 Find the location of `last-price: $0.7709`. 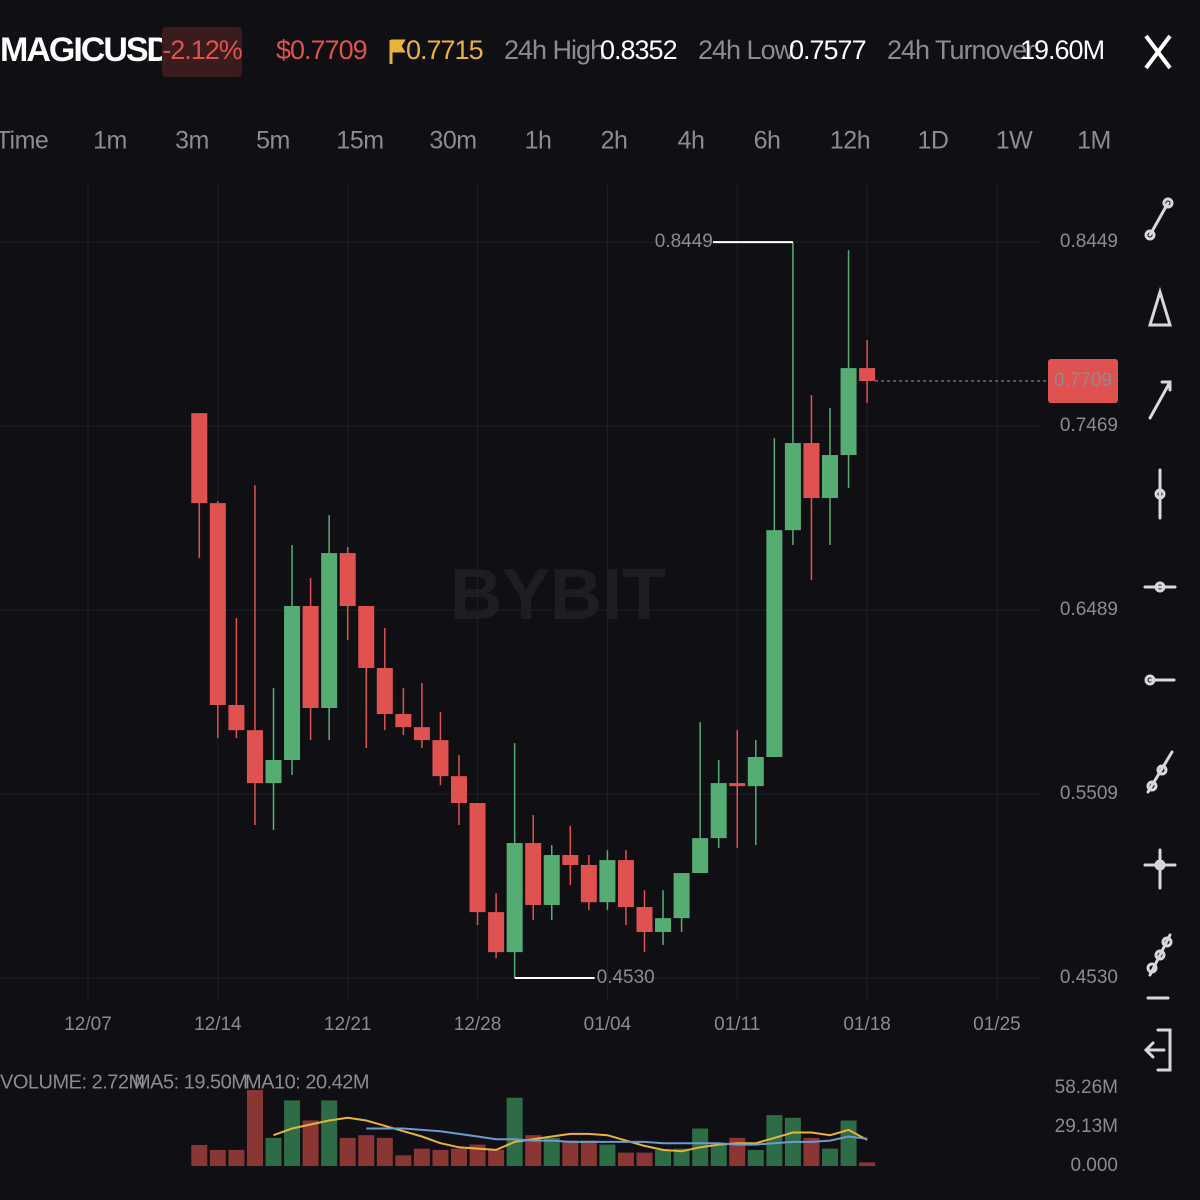

last-price: $0.7709 is located at coordinates (321, 50).